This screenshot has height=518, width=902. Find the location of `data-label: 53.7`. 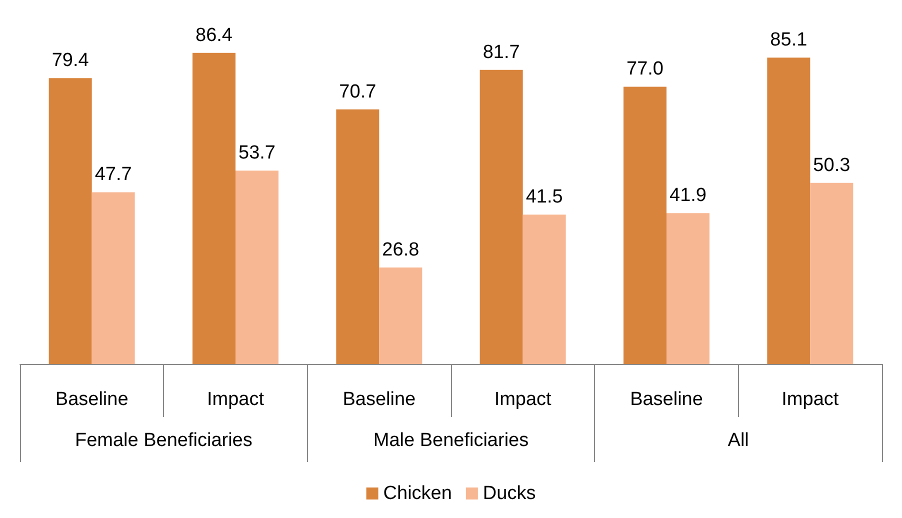

data-label: 53.7 is located at coordinates (257, 153).